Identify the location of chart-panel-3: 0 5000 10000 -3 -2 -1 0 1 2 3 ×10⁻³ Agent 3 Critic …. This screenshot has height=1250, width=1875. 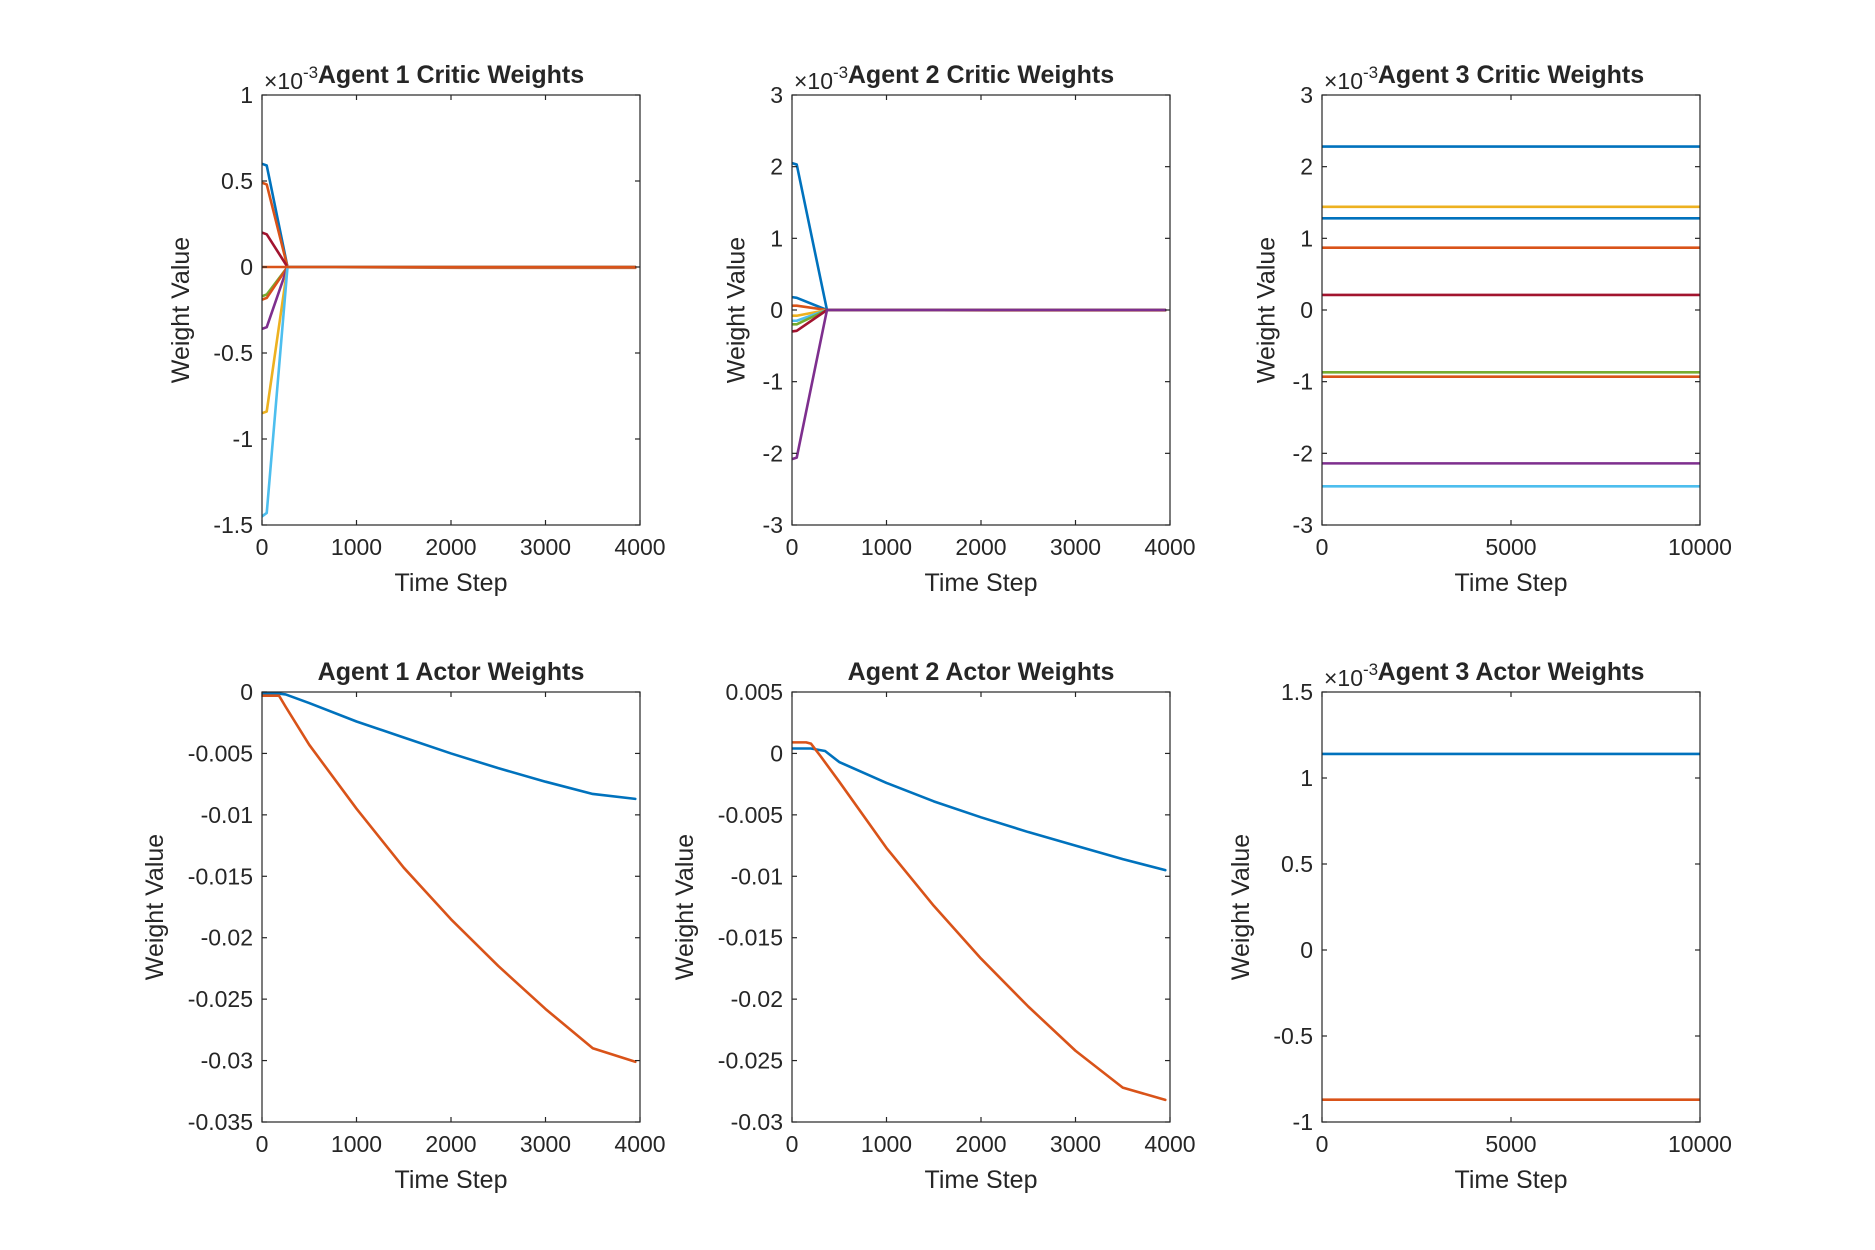
(1492, 329).